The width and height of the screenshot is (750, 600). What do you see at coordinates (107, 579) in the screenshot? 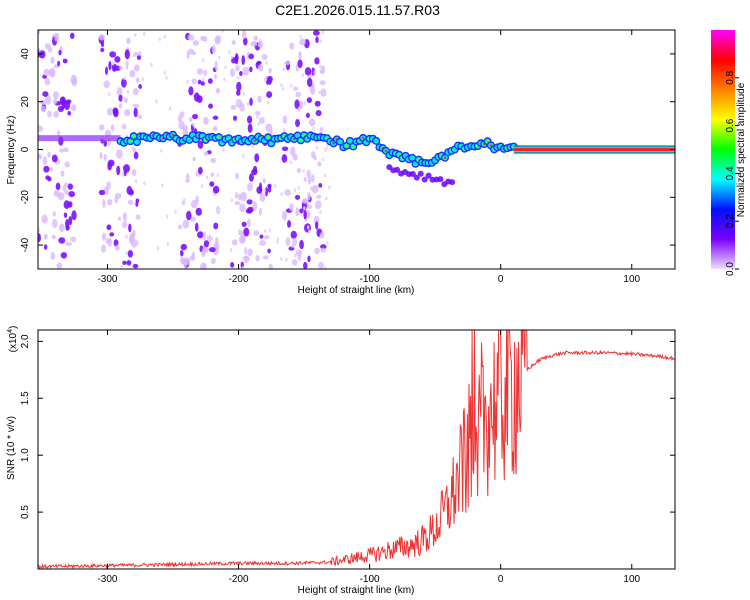
I see `x-tick-label: -300` at bounding box center [107, 579].